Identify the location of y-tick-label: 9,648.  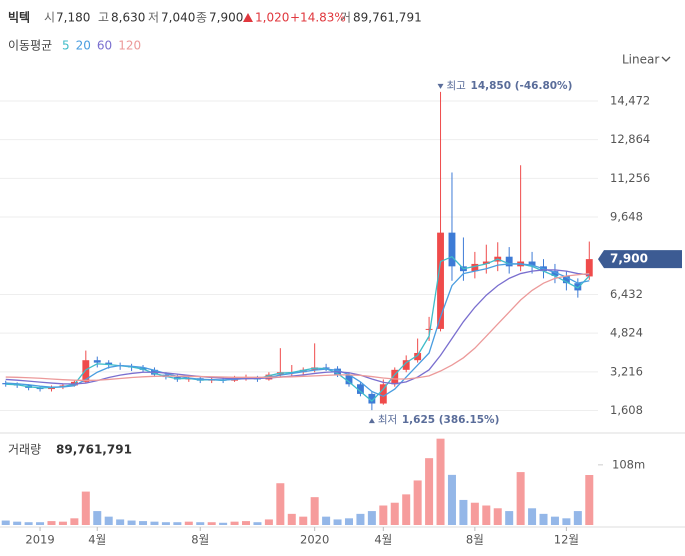
(626, 217).